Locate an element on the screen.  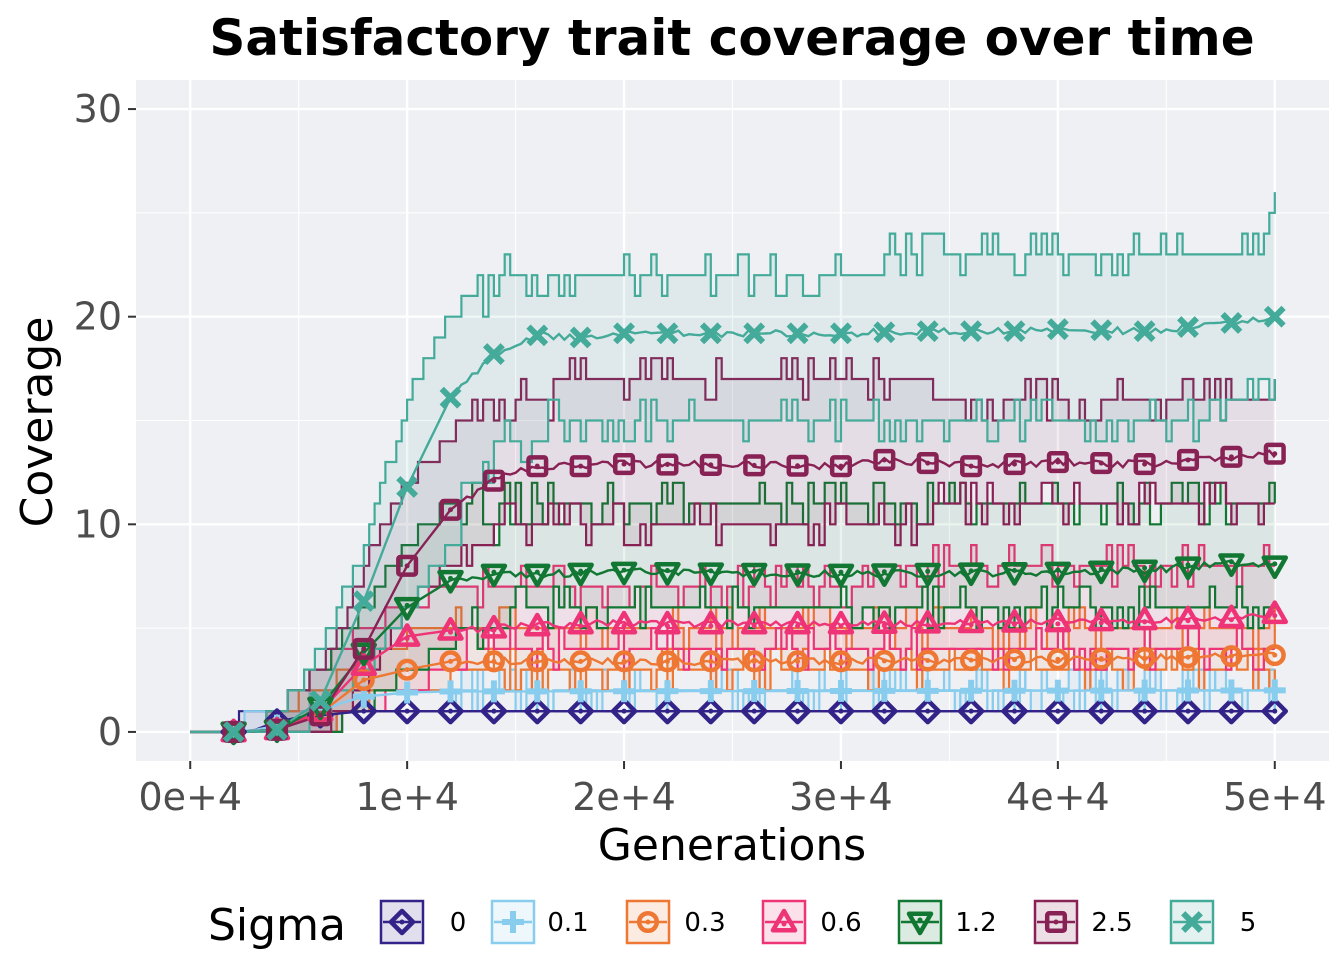
legend-key-sigma-1.2 is located at coordinates (920, 922).